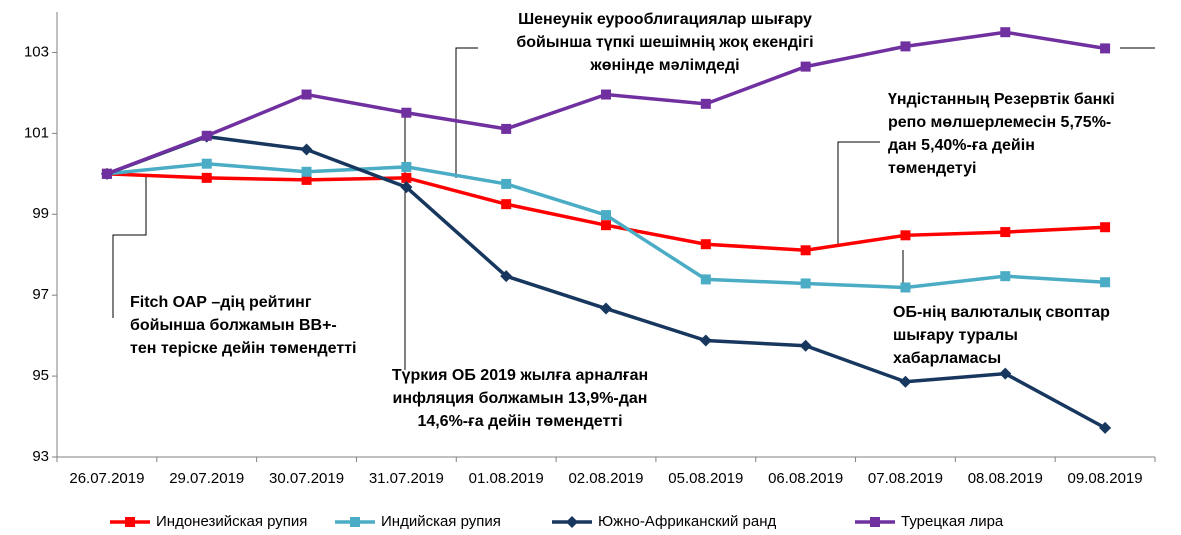  What do you see at coordinates (520, 398) in the screenshot?
I see `annotation: инфляция болжамын 13,9%-дан` at bounding box center [520, 398].